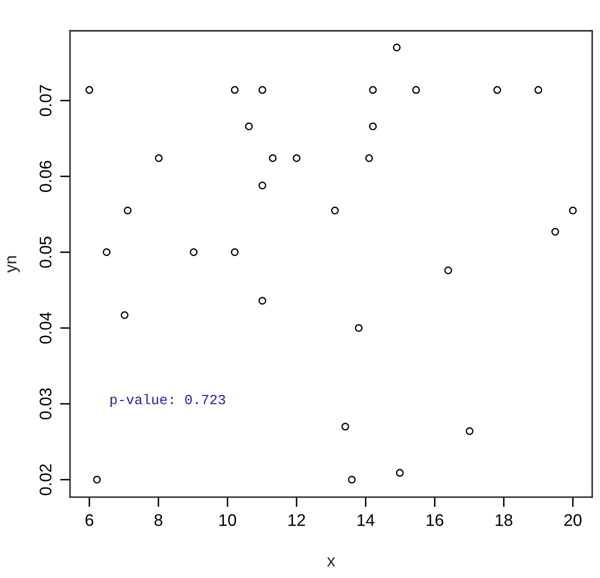 The image size is (600, 578). What do you see at coordinates (331, 562) in the screenshot?
I see `x-axis-title: x` at bounding box center [331, 562].